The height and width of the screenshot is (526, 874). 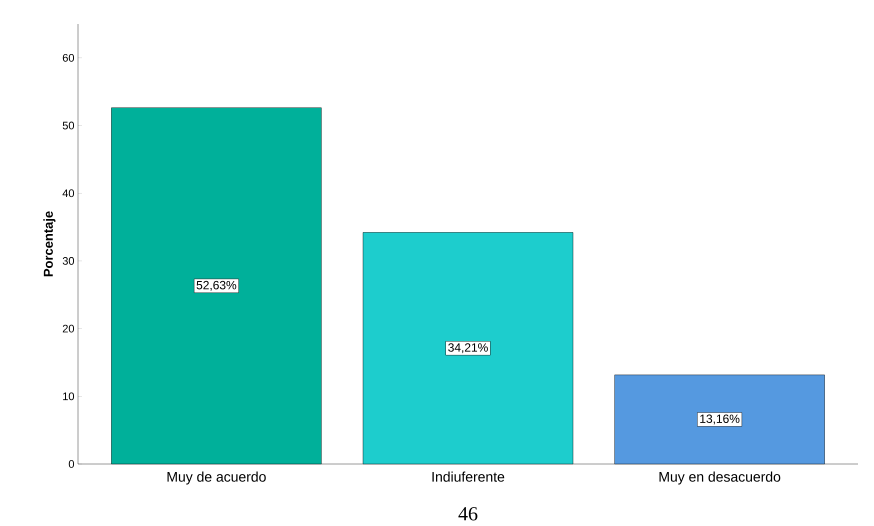 I want to click on y-tick-label: 50, so click(x=68, y=126).